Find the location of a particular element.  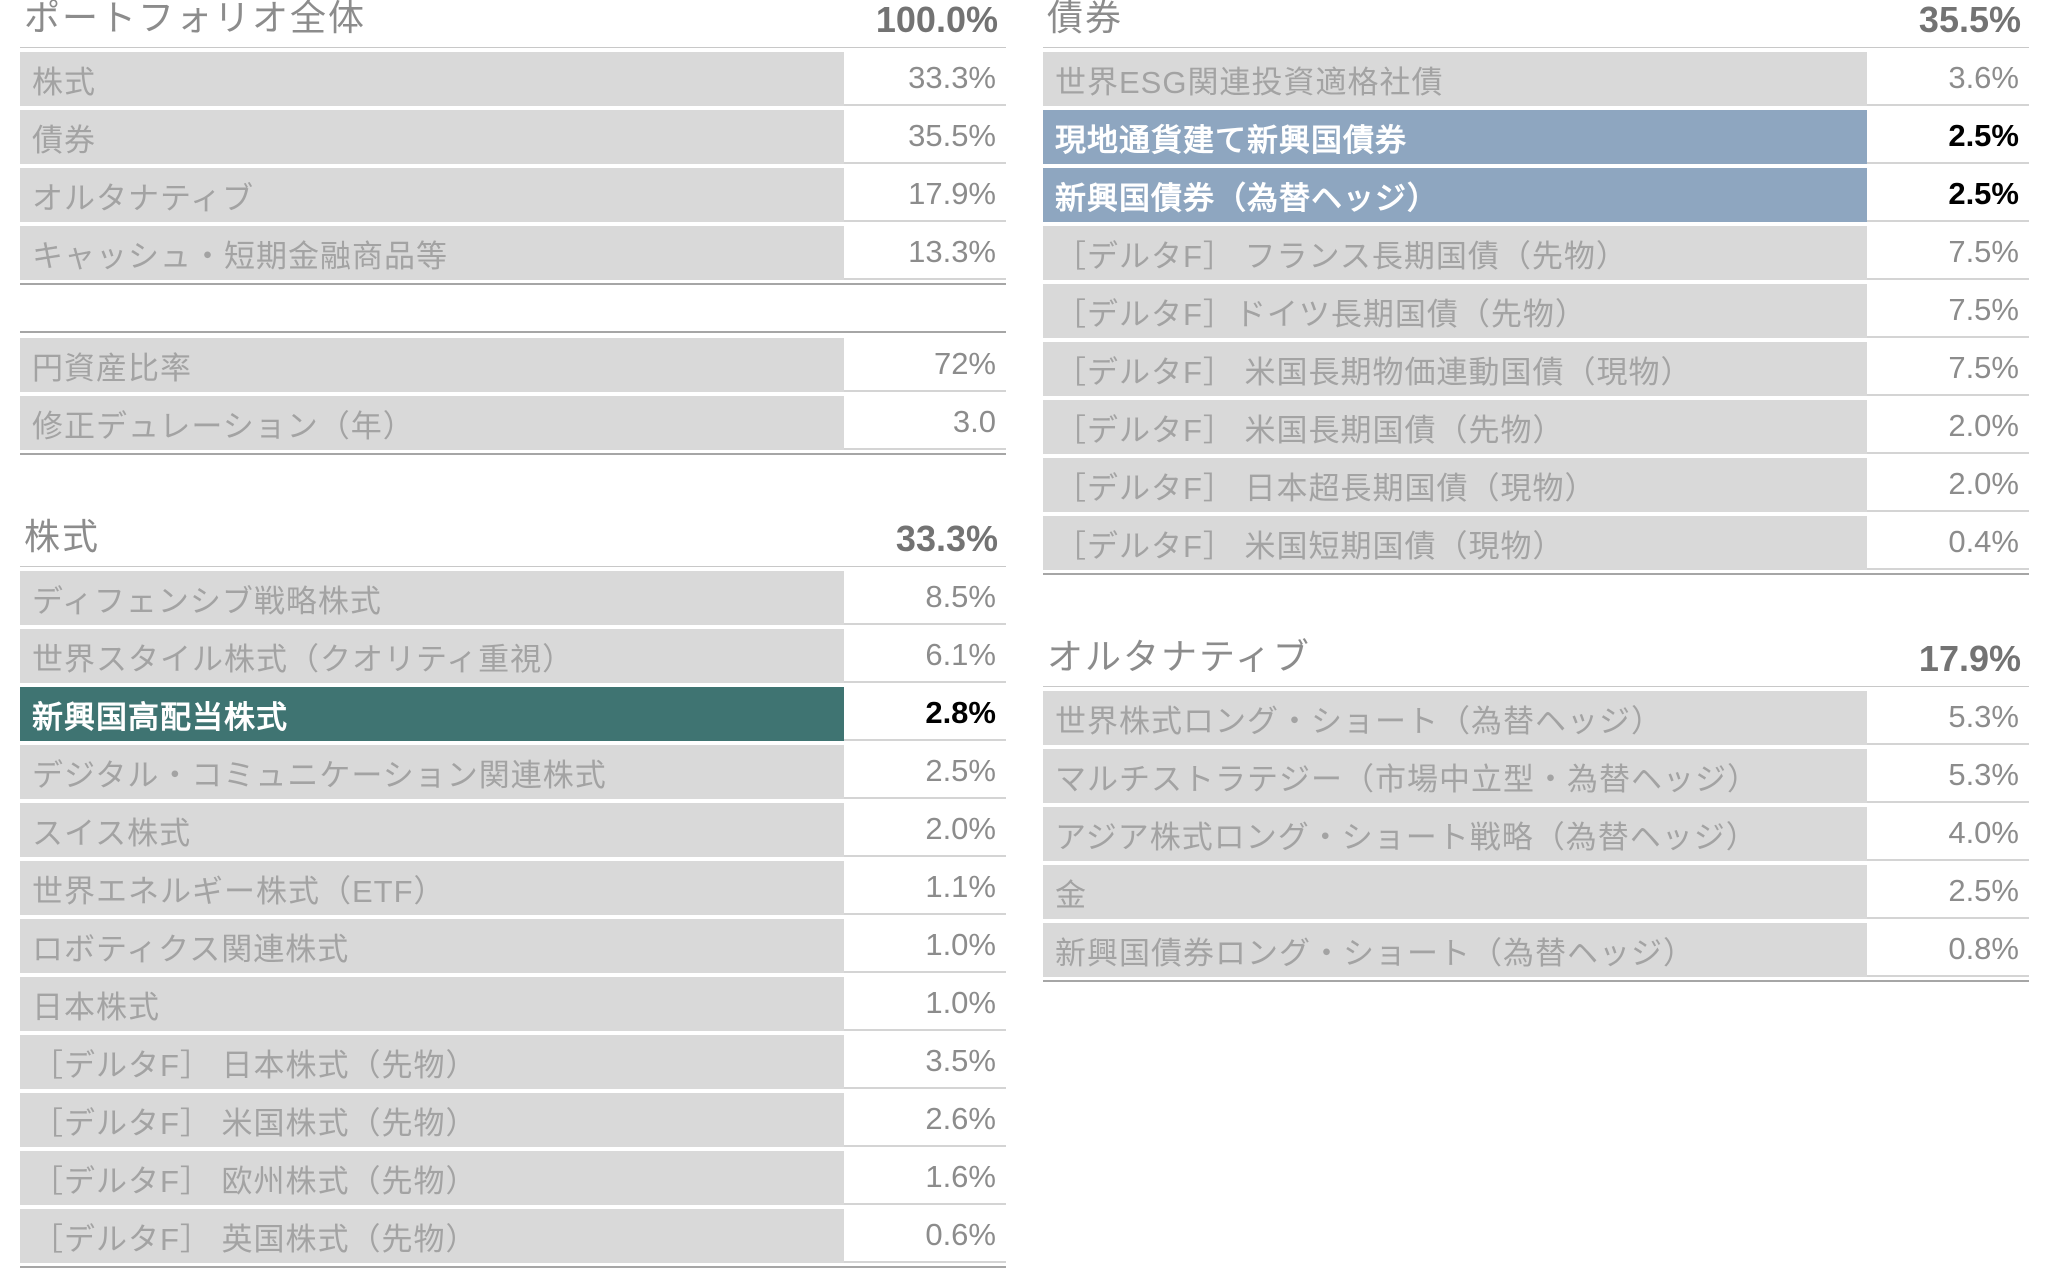

table-row: ［デルタF］ドイツ長期国債（先物） 7.5% is located at coordinates (1536, 311).